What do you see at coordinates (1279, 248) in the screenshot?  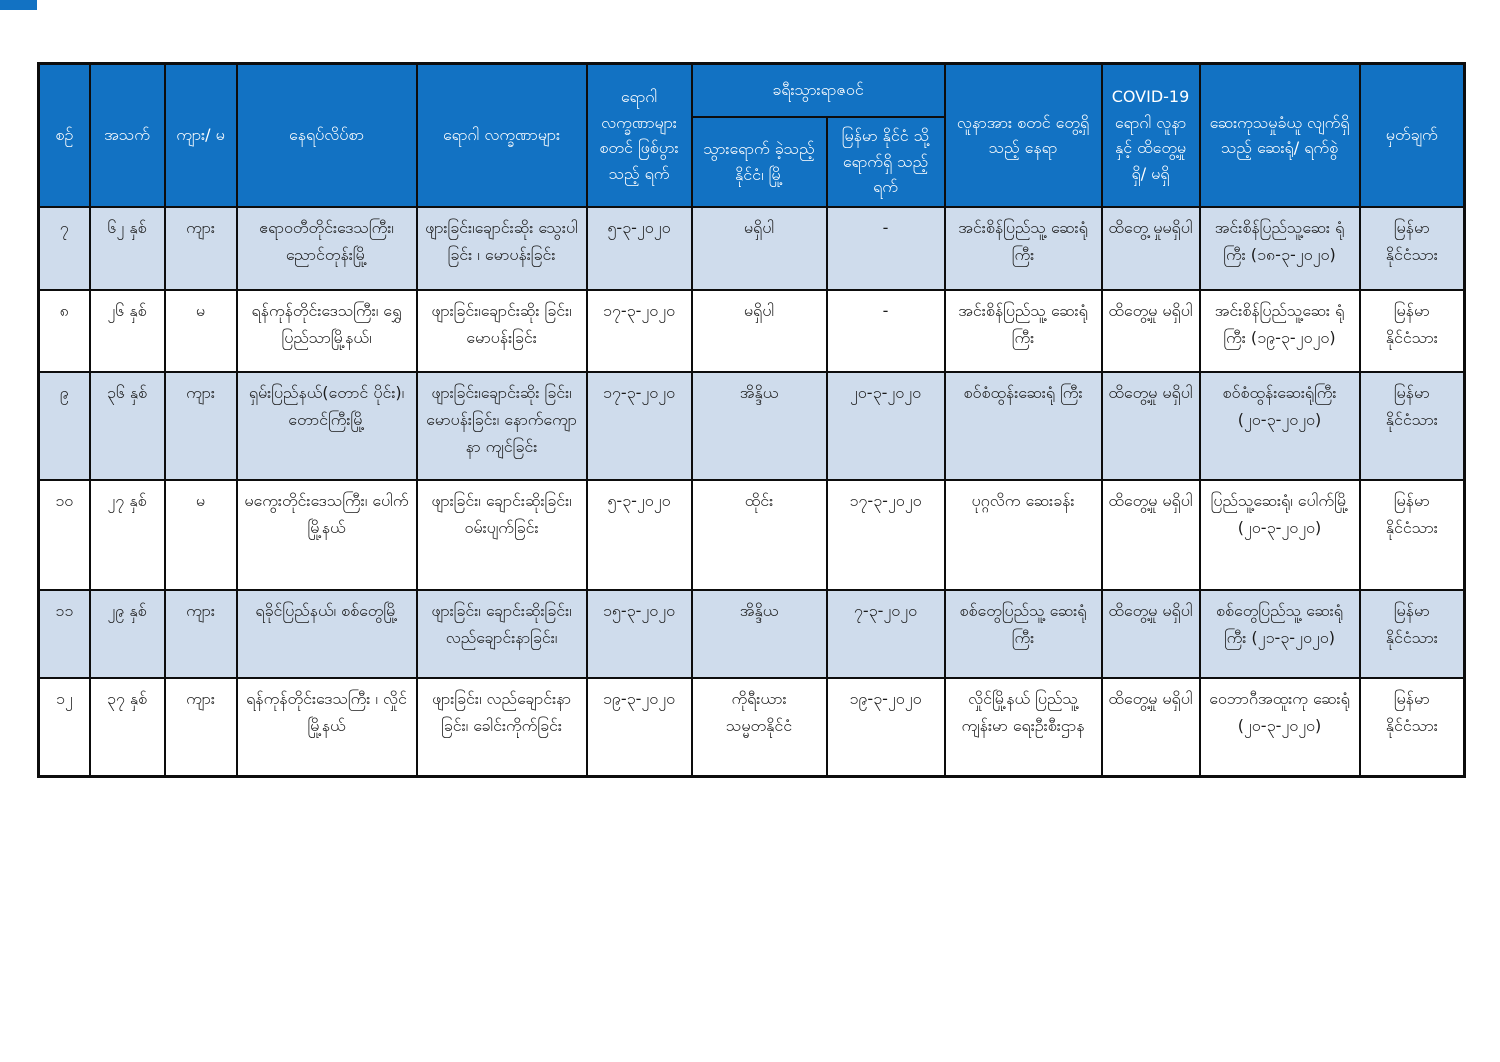 I see `cell-hospital: အင်းစိန်ပြည်သူ့ဆေး ရုံကြီး (၁၈-၃-၂၀၂၀)` at bounding box center [1279, 248].